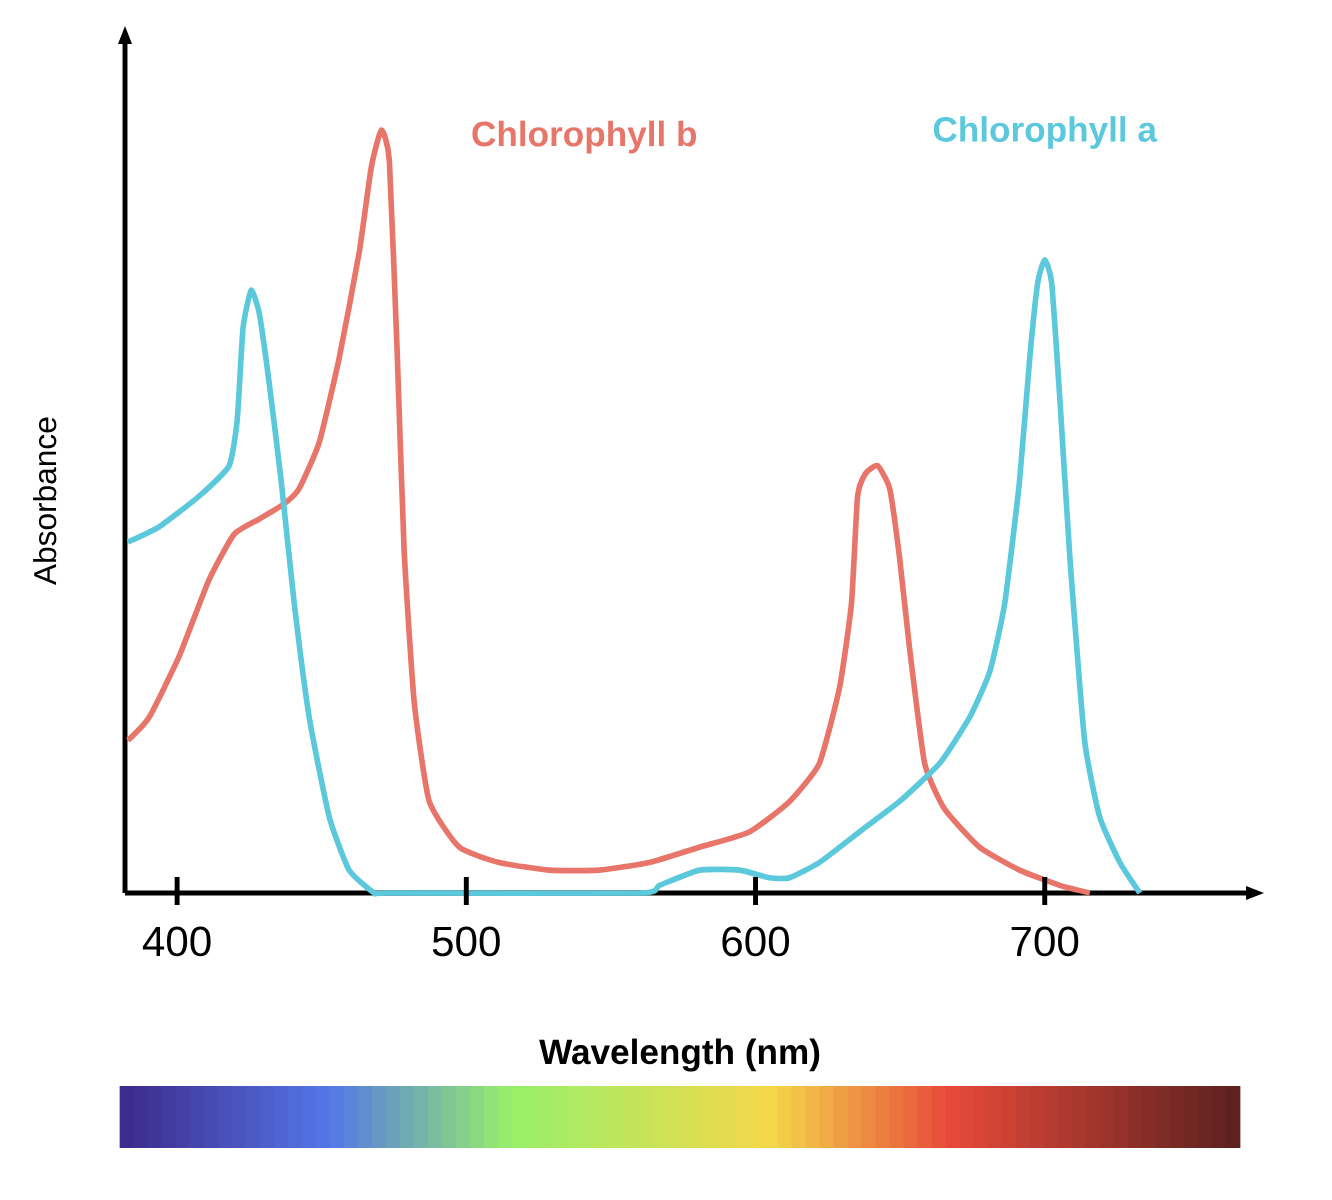 This screenshot has height=1200, width=1332. Describe the element at coordinates (176, 941) in the screenshot. I see `x-tick-label: 400` at that location.